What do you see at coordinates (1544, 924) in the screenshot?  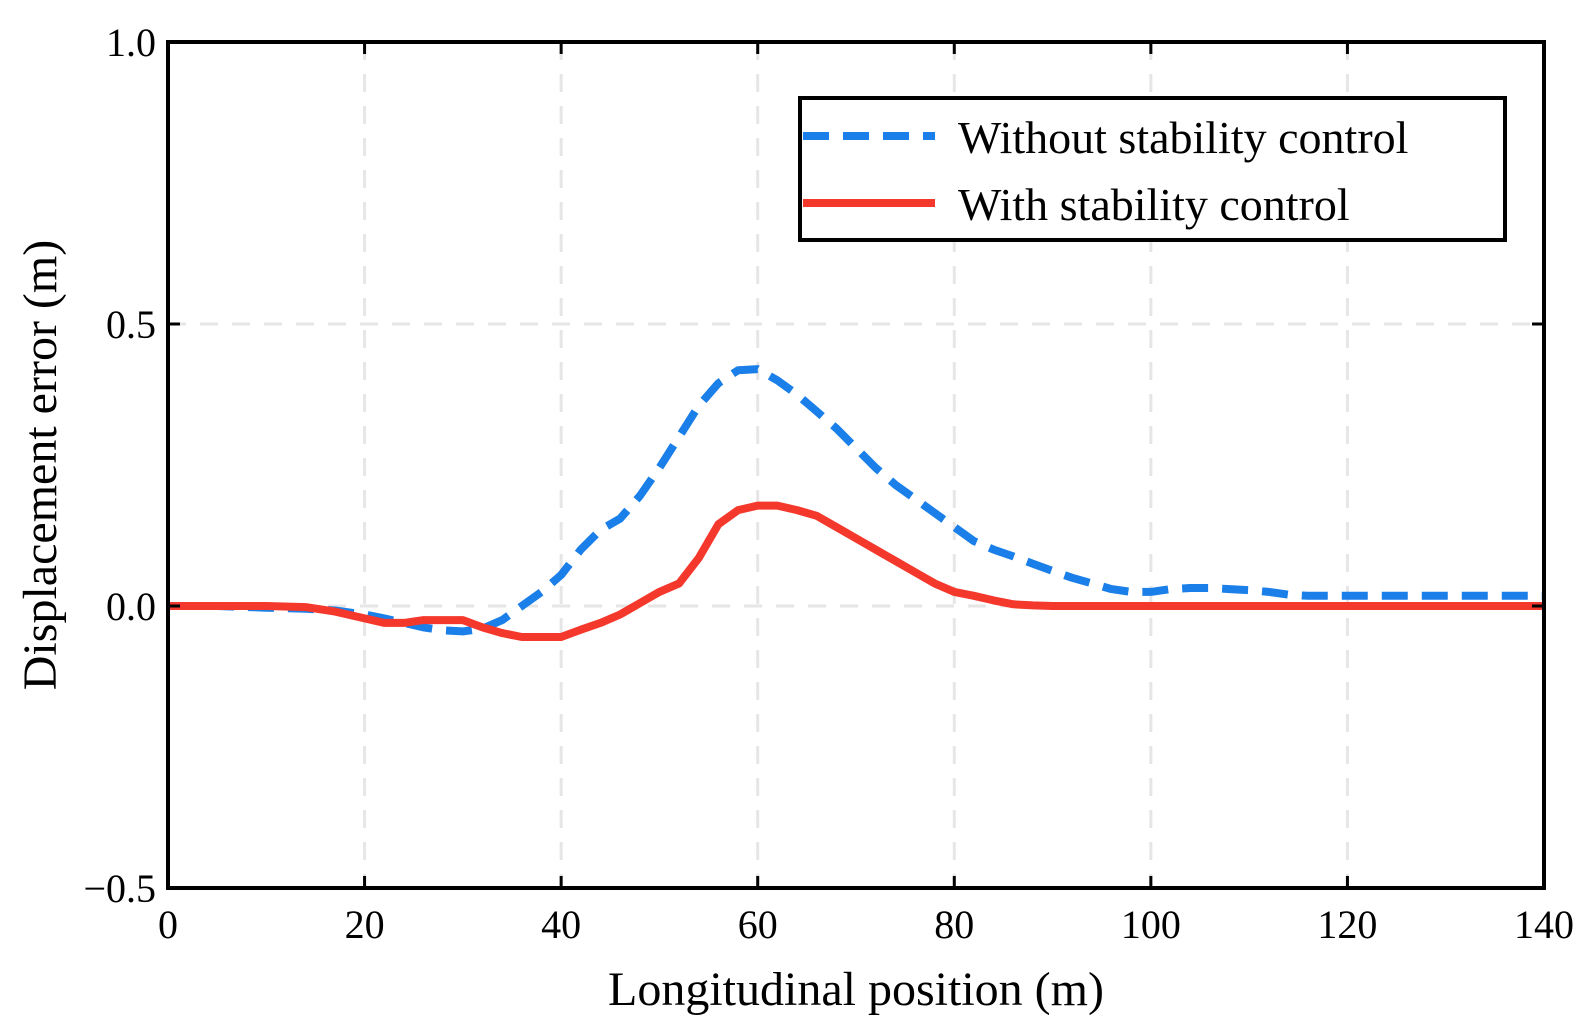 I see `x-tick-label: 140` at bounding box center [1544, 924].